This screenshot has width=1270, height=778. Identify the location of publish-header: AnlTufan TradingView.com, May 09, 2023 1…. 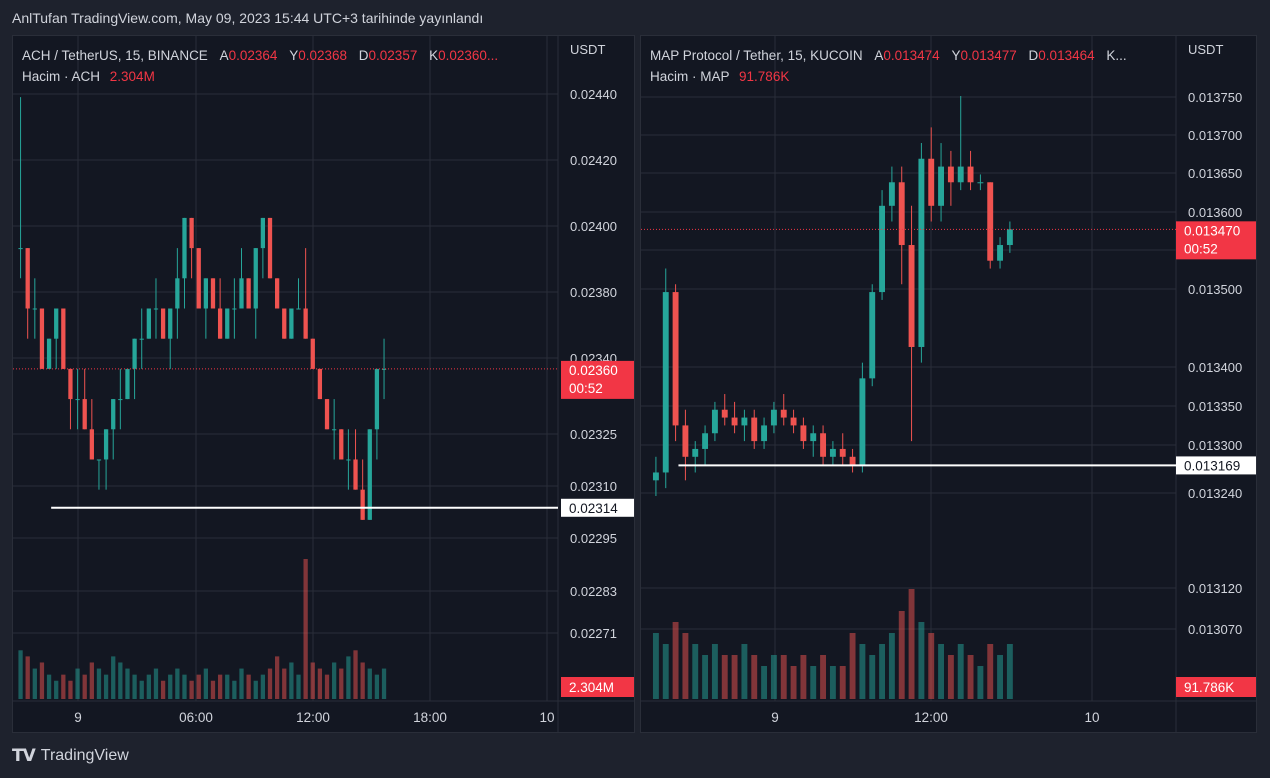
(248, 18).